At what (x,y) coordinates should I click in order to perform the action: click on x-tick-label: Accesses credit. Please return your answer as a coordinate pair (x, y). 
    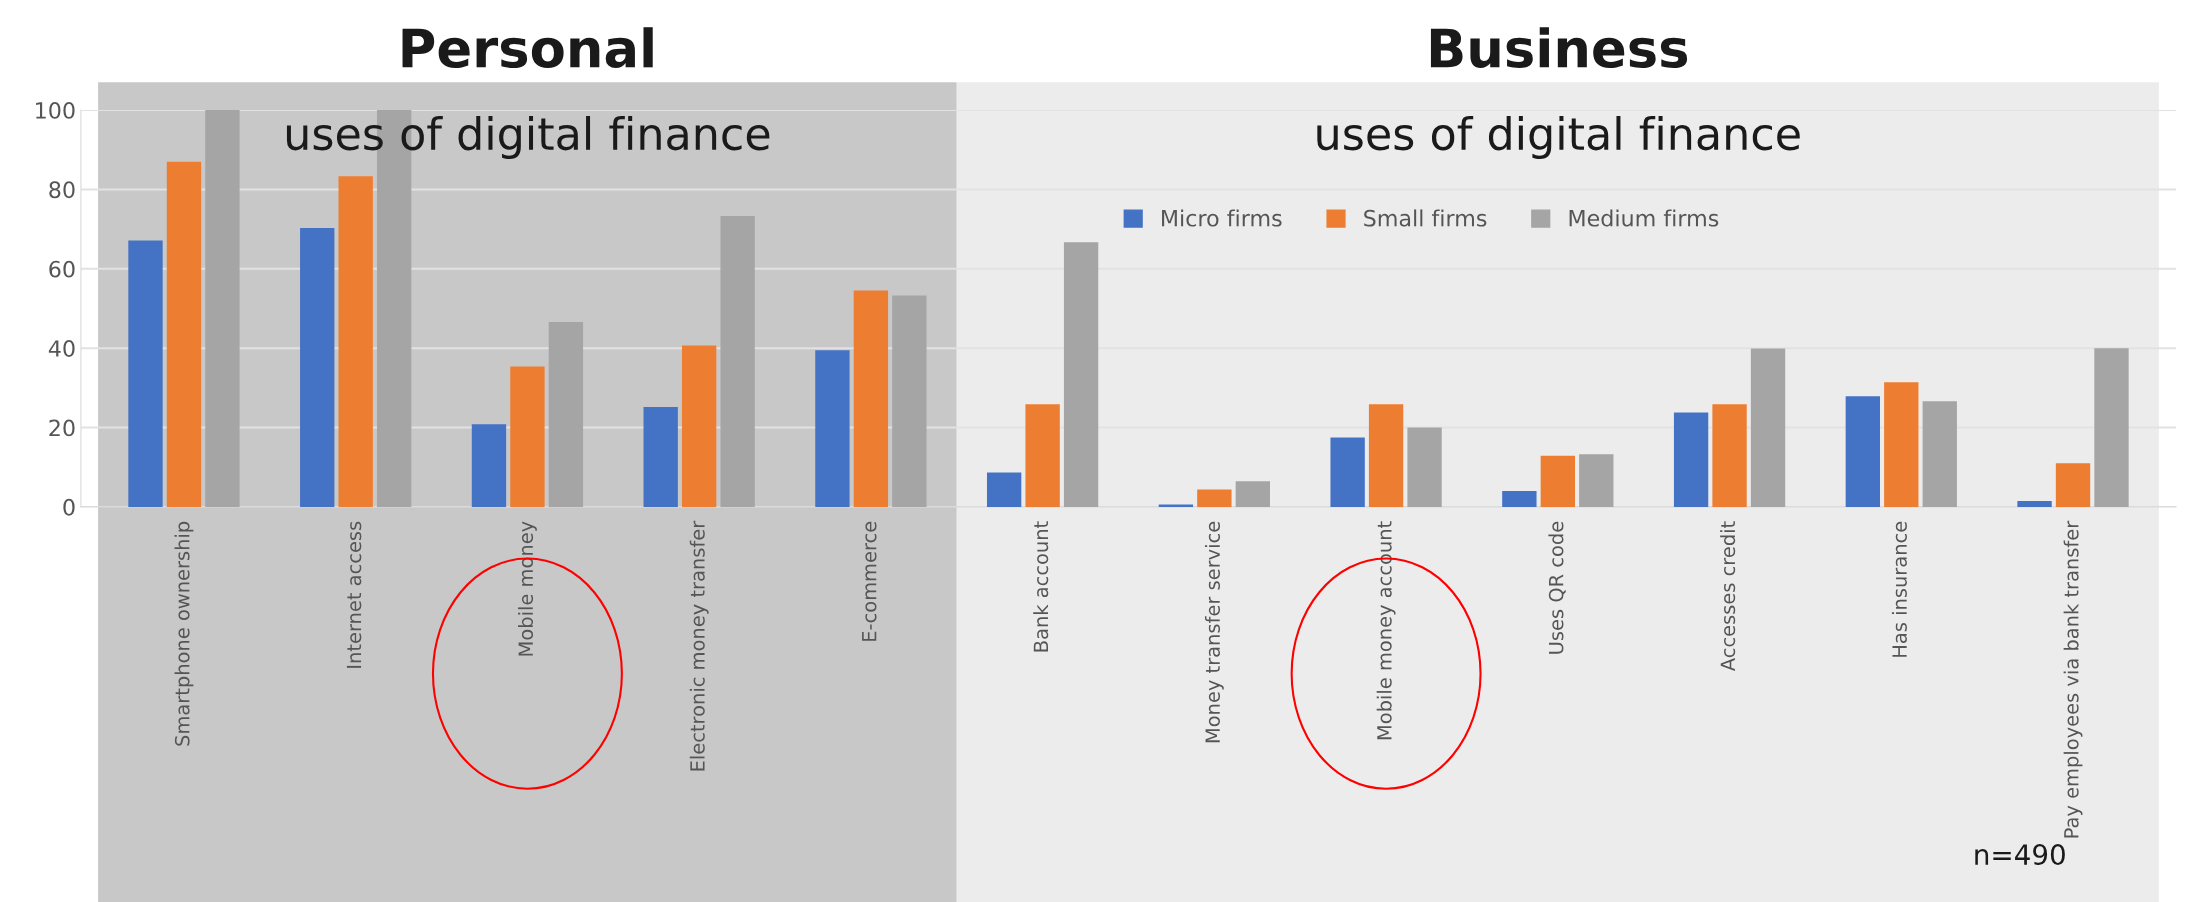
    Looking at the image, I should click on (1728, 596).